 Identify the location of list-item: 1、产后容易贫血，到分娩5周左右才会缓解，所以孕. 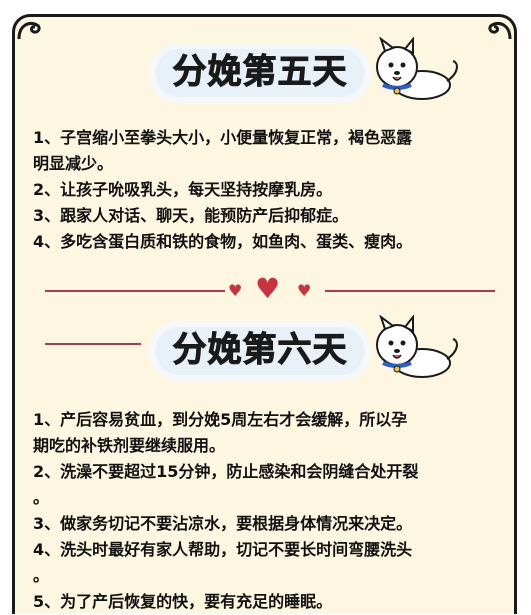
(220, 419).